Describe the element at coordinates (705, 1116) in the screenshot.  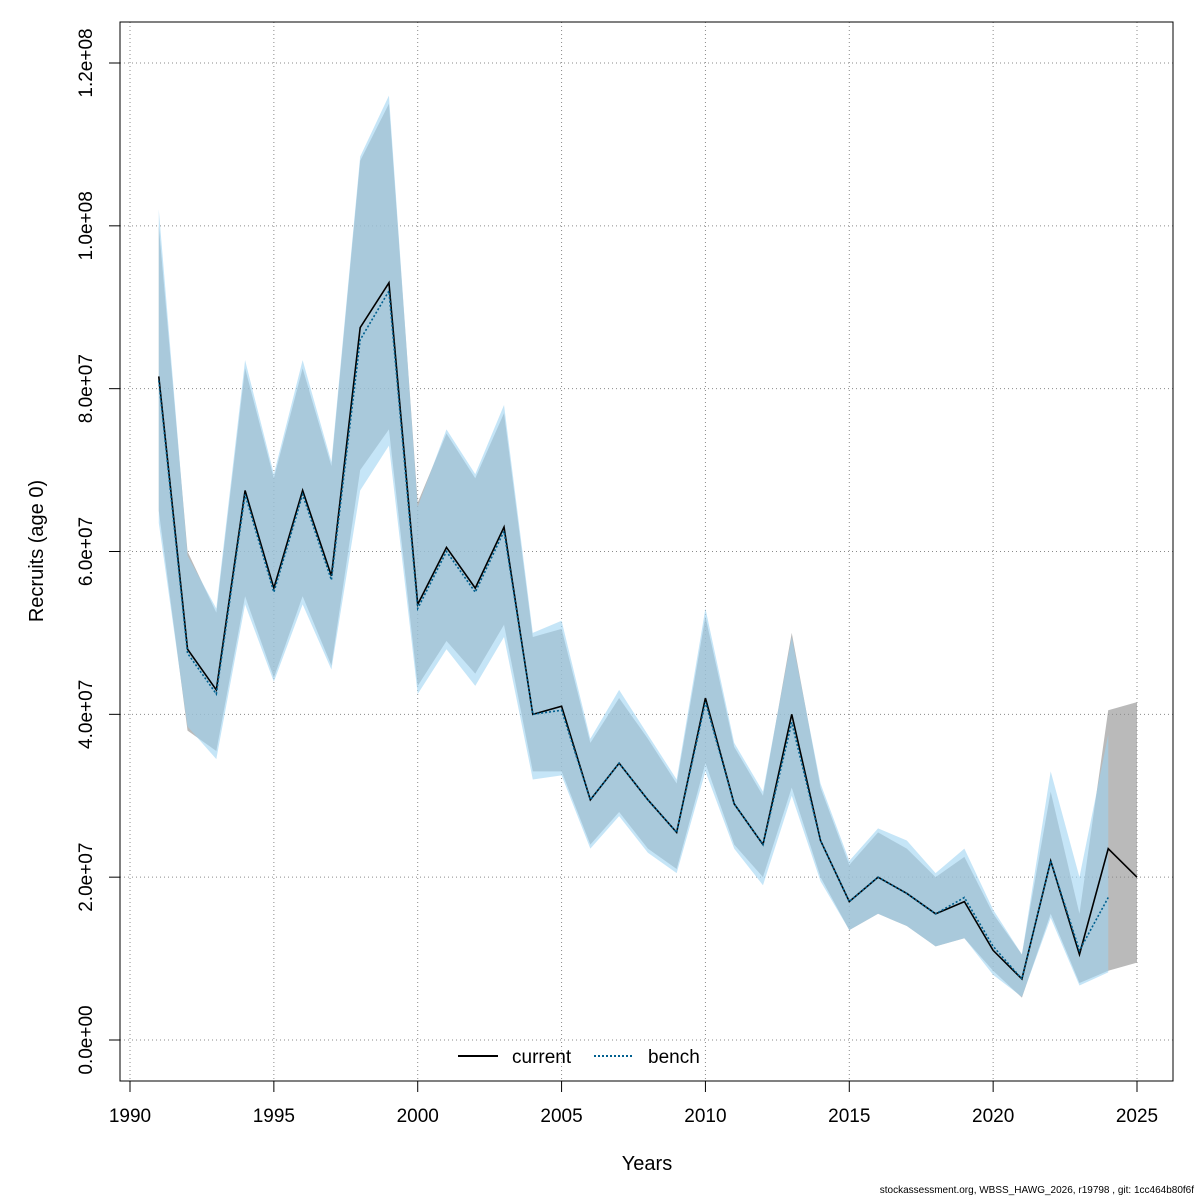
I see `x-tick-label: 2010` at that location.